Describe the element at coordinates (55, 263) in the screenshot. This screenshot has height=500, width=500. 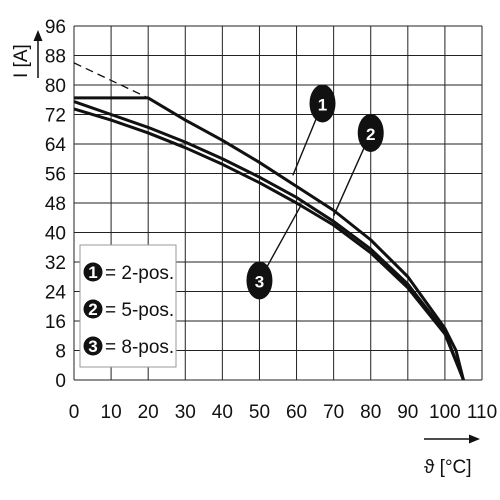
I see `y-tick-label: 32` at that location.